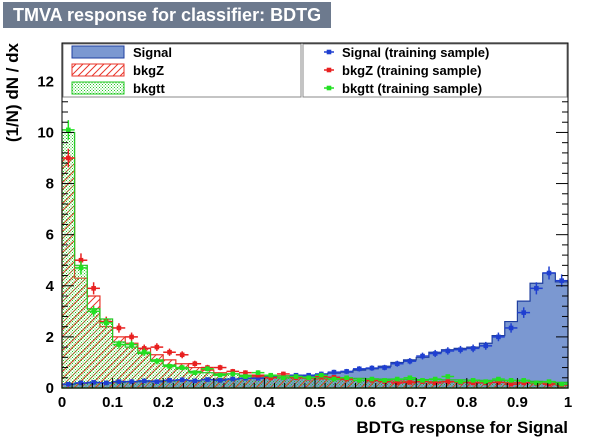  What do you see at coordinates (62, 402) in the screenshot?
I see `x-tick-label: 0` at bounding box center [62, 402].